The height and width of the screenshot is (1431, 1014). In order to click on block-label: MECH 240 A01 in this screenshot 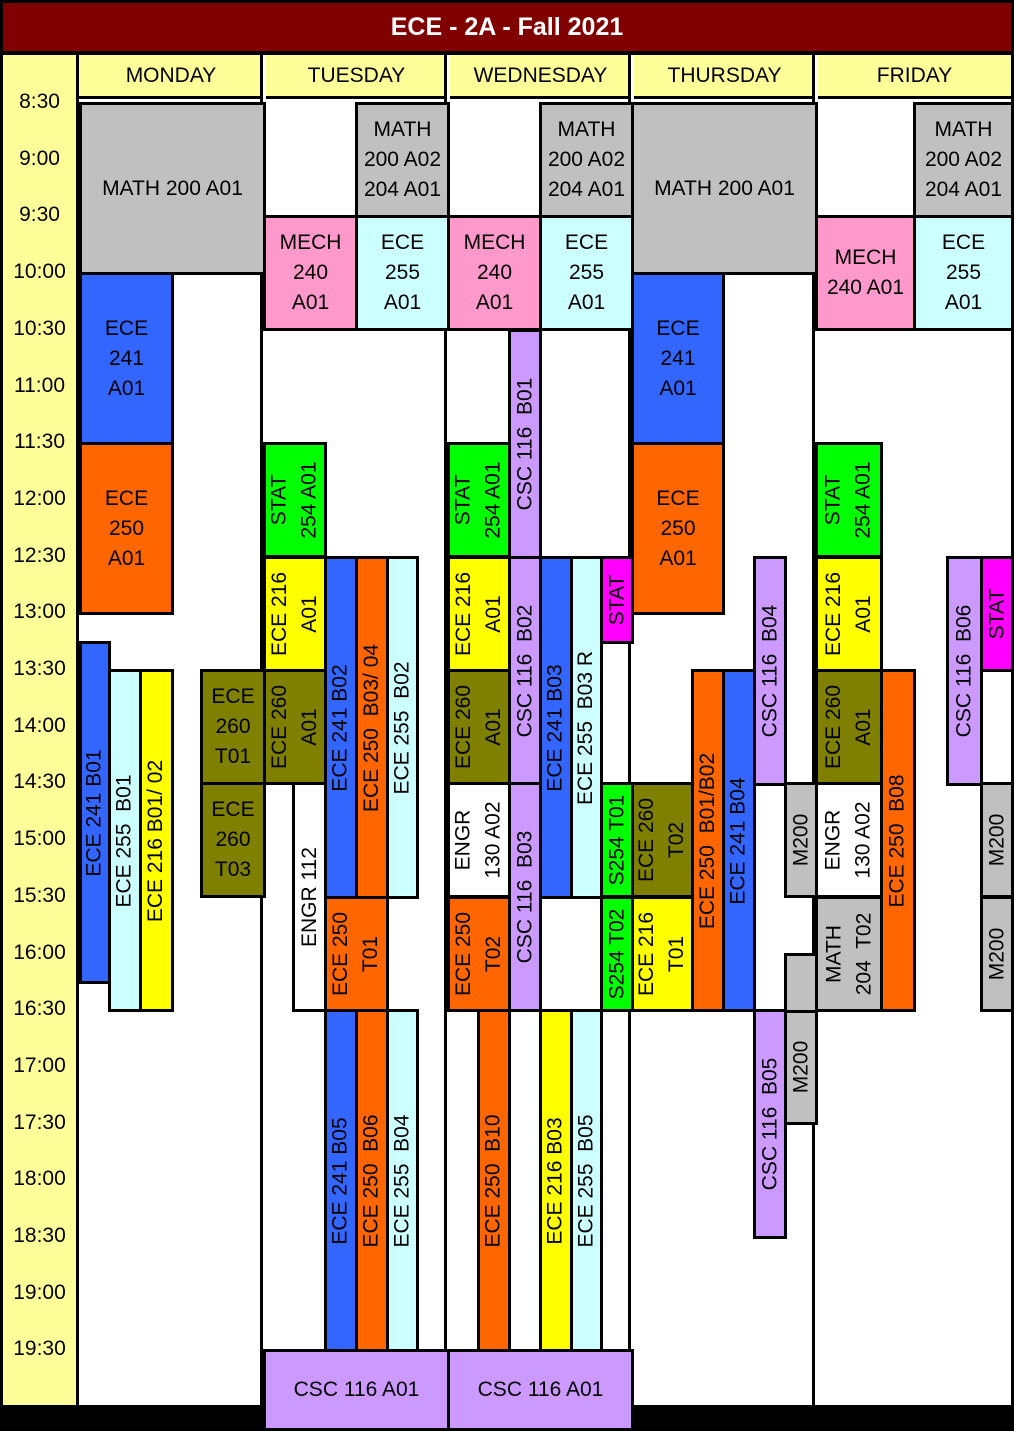, I will do `click(310, 272)`.